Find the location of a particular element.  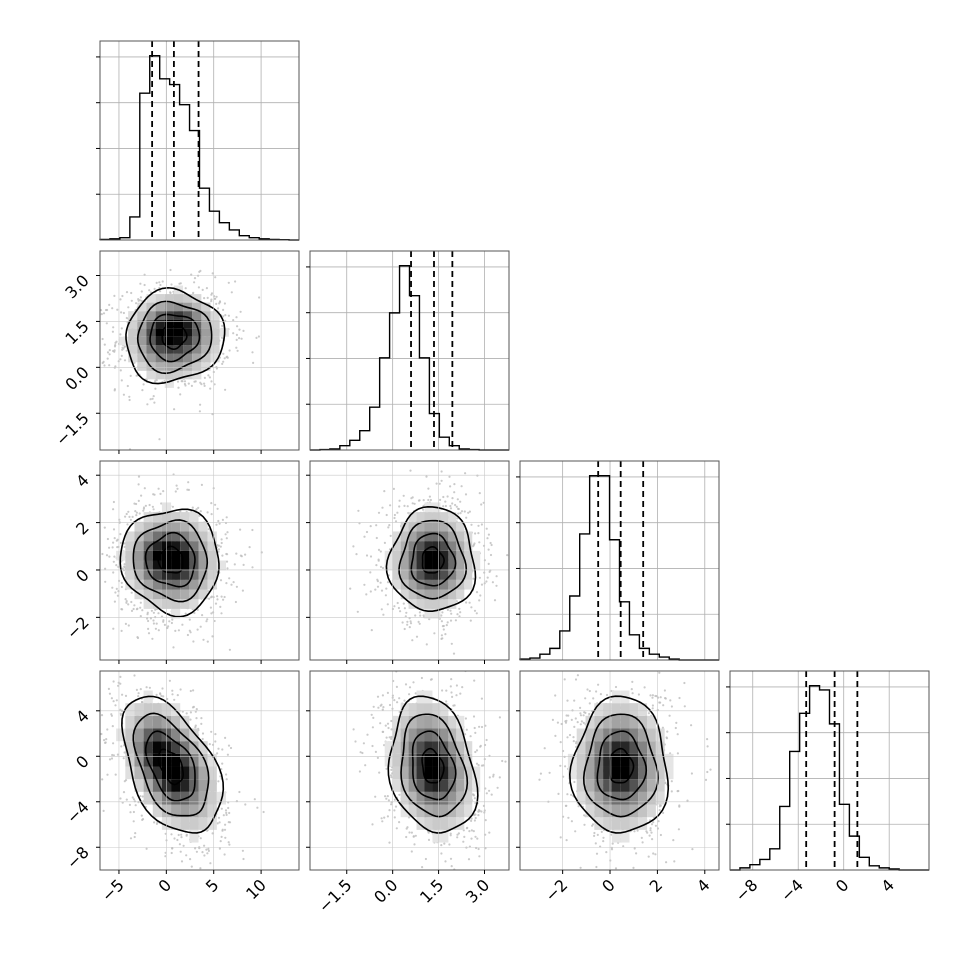

diagonal-histogram-panel is located at coordinates (618, 560).